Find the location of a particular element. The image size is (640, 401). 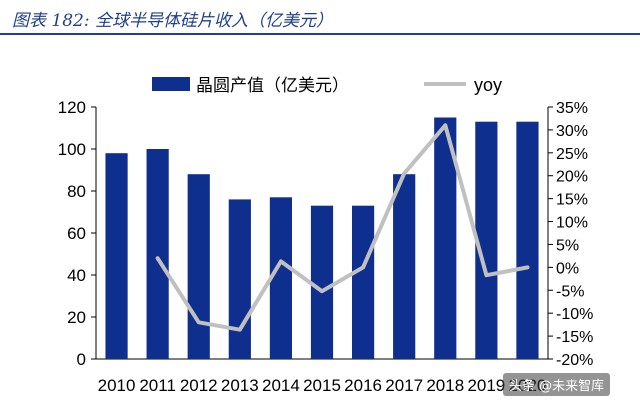

x-tick-label: 2016 is located at coordinates (363, 385).